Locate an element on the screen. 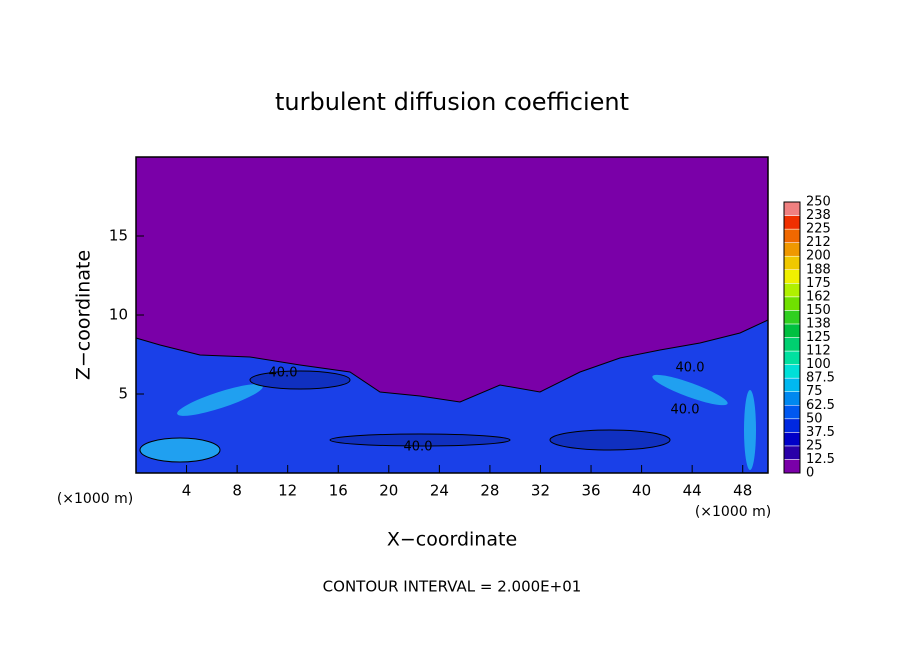  x-axis-label: X−coordinate is located at coordinates (452, 540).